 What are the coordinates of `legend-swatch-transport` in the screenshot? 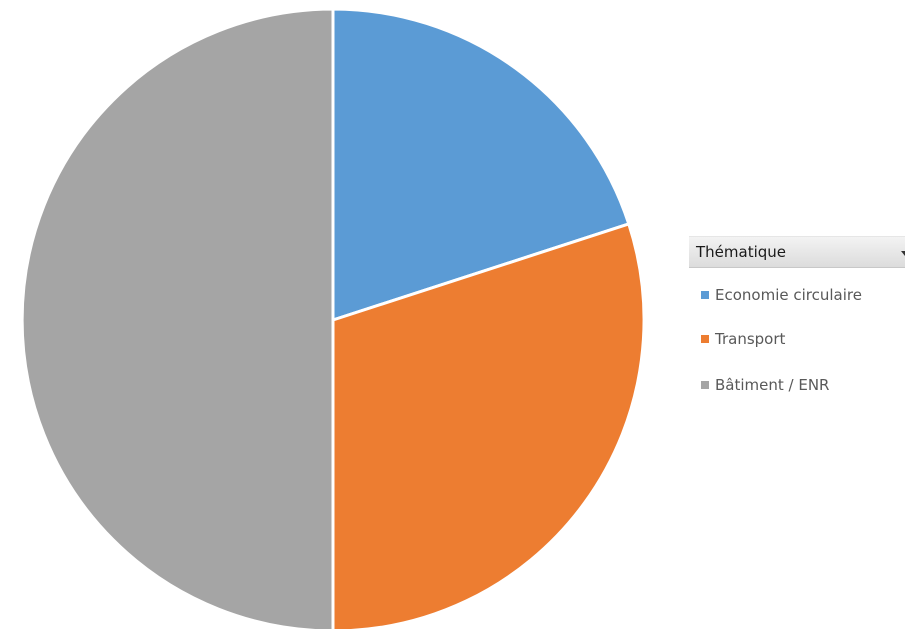 It's located at (705, 339).